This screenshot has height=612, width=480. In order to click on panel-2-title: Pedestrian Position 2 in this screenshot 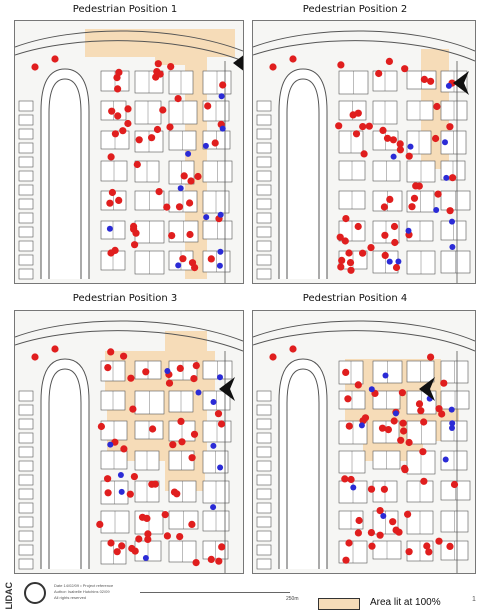, I will do `click(355, 9)`.